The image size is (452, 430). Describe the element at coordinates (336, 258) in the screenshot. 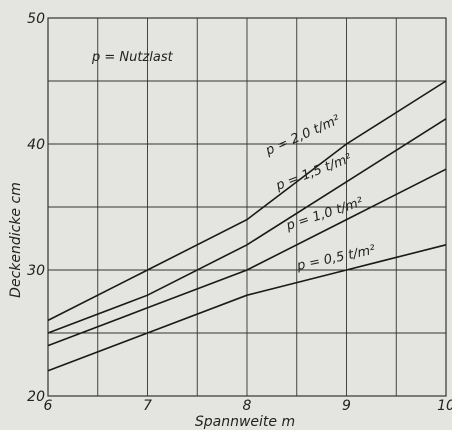

I see `series-label-3: p = 0,5 t/m²` at that location.